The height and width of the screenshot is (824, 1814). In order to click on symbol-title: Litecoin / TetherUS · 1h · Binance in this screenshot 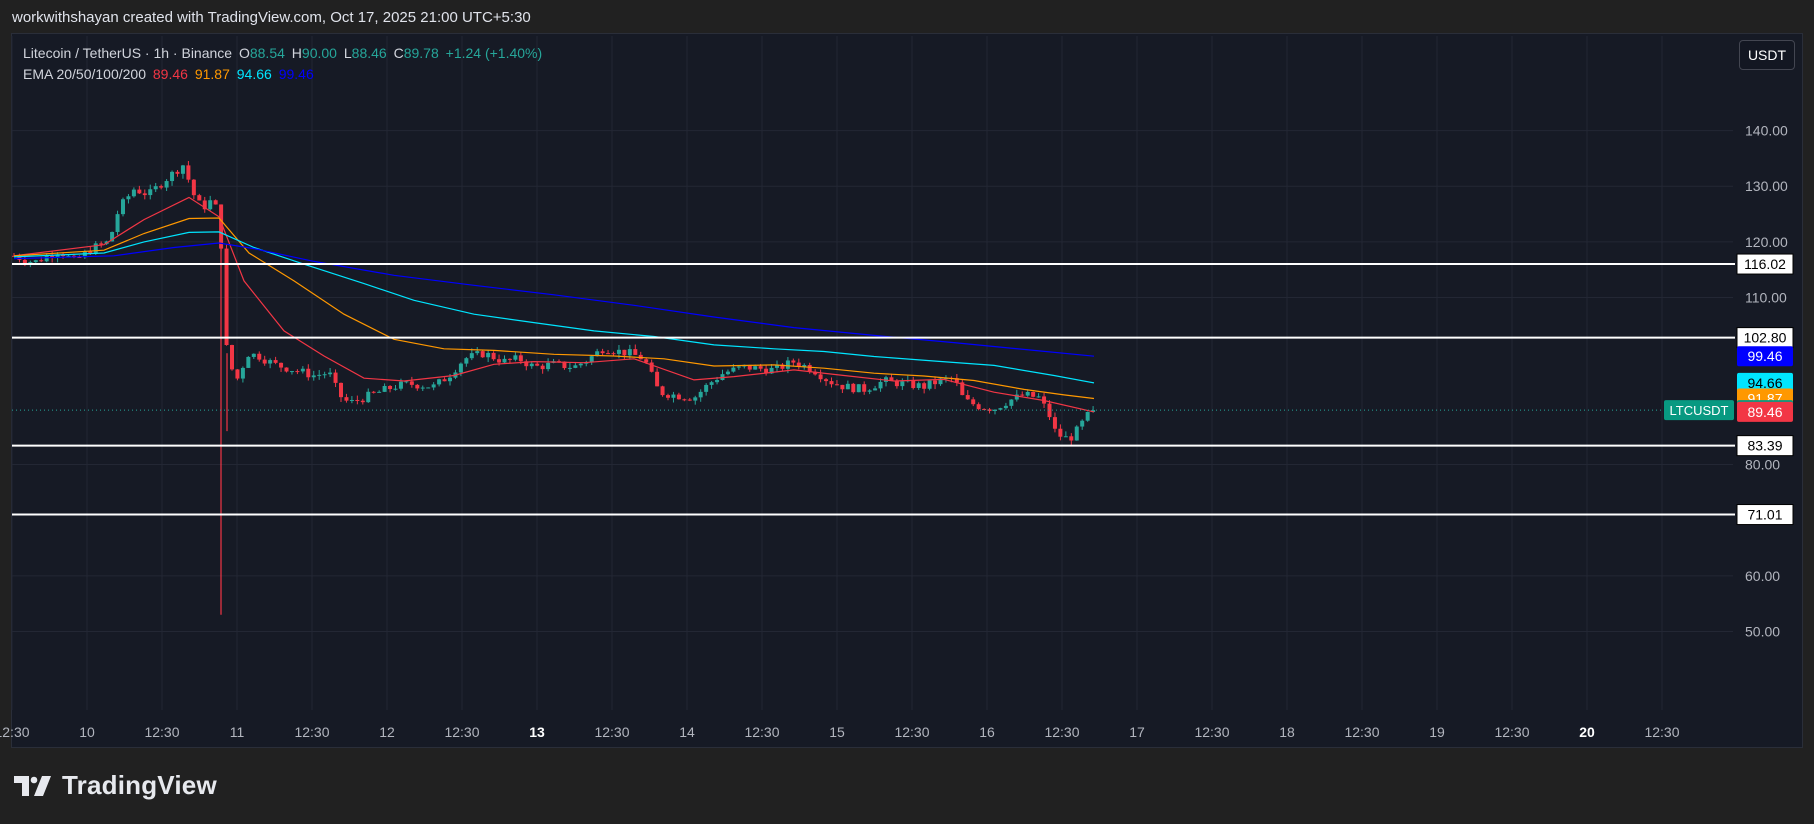, I will do `click(128, 53)`.